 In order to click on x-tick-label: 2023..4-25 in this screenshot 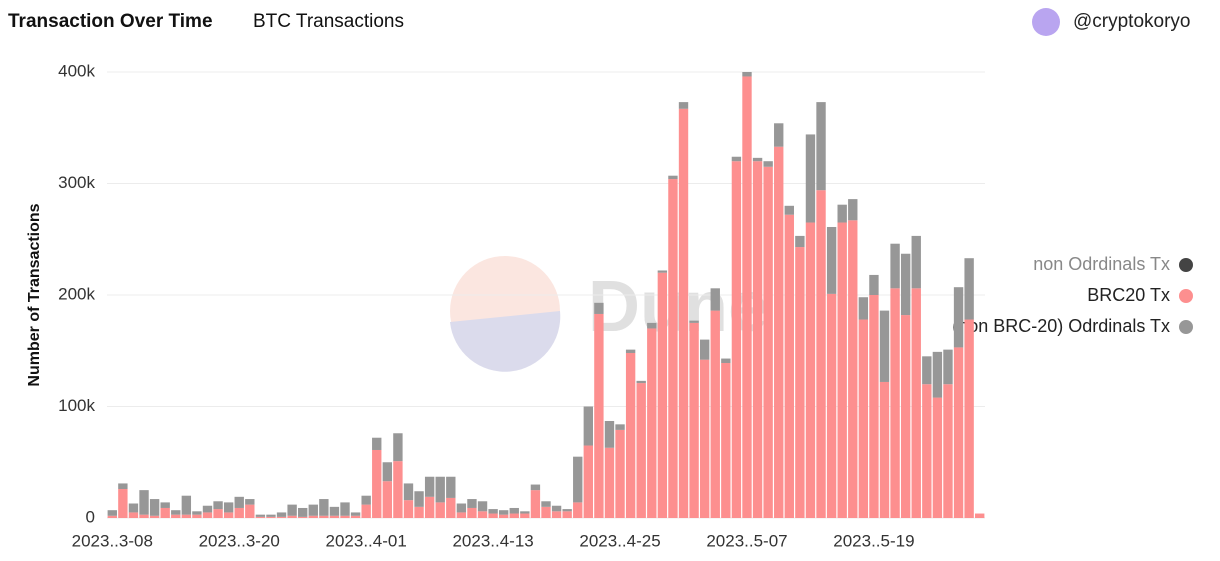, I will do `click(619, 540)`.